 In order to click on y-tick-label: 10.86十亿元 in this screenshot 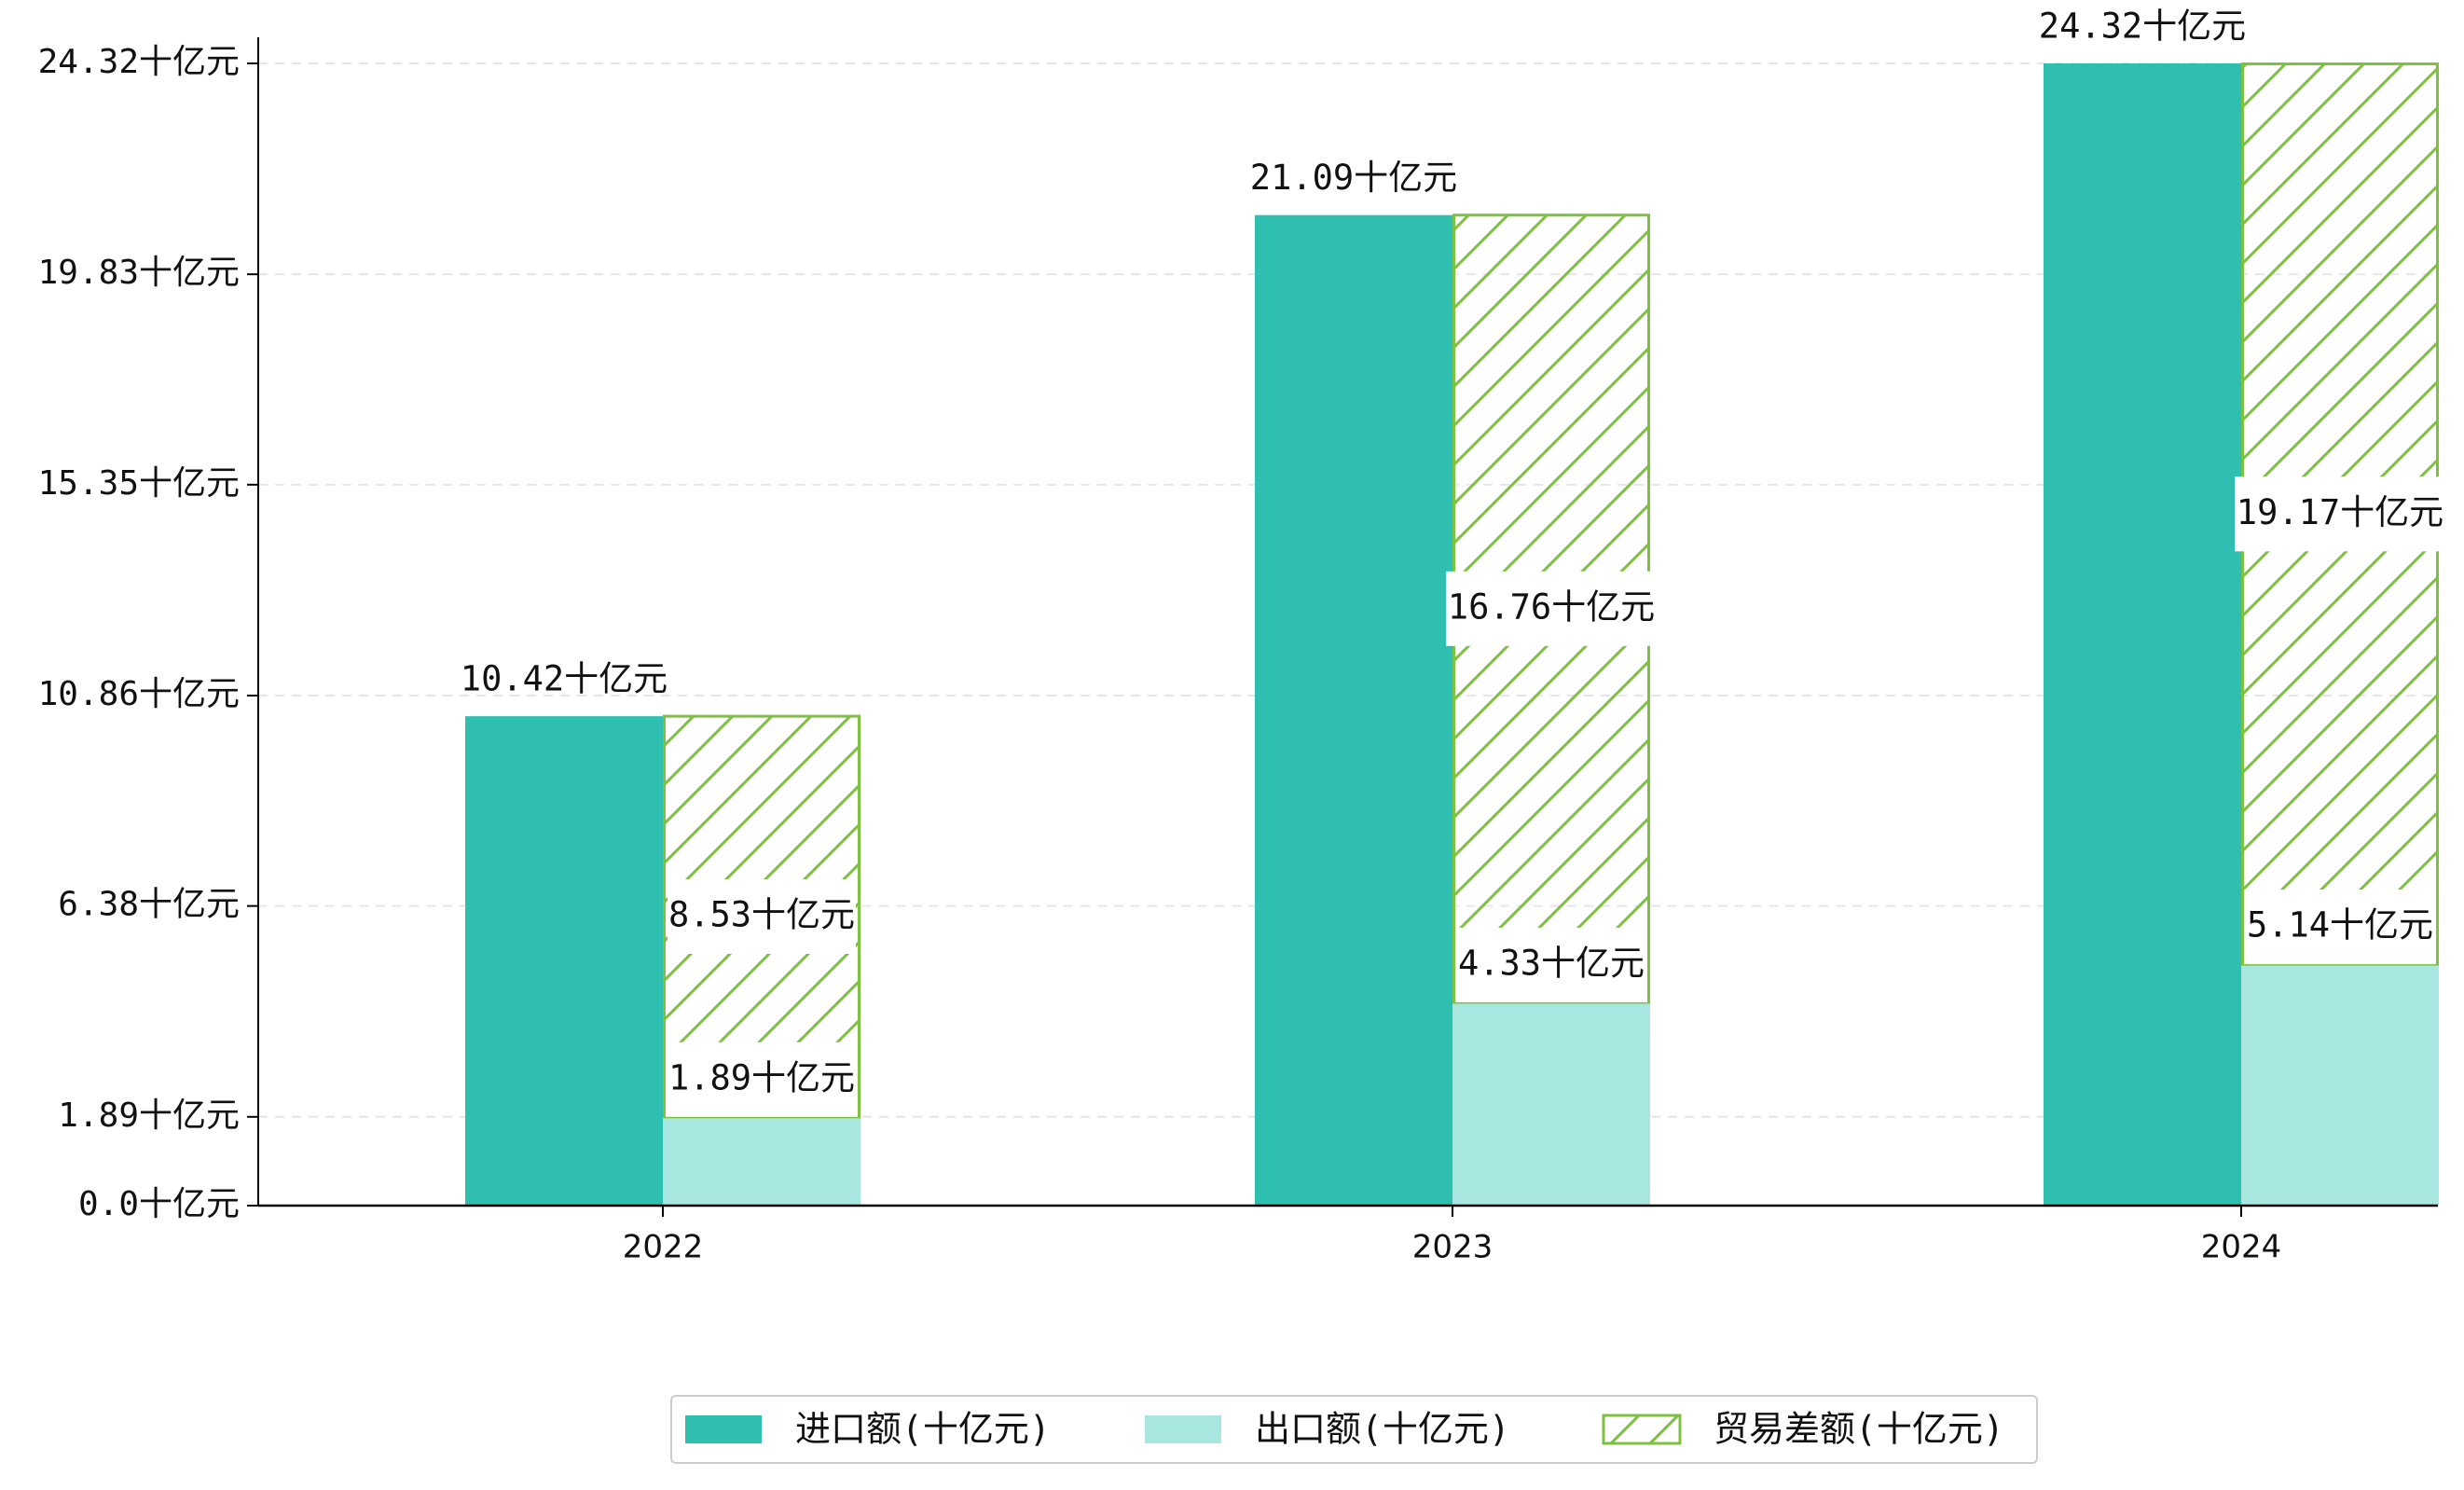, I will do `click(139, 694)`.